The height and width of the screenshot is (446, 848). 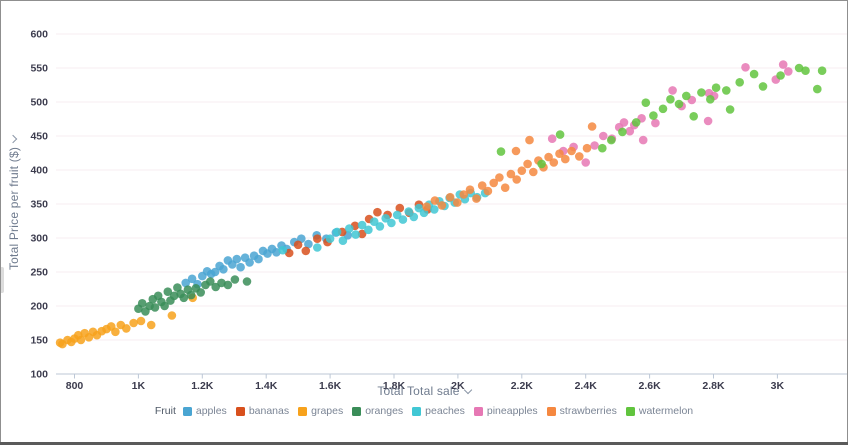 I want to click on legend-item-peaches: peaches, so click(x=438, y=411).